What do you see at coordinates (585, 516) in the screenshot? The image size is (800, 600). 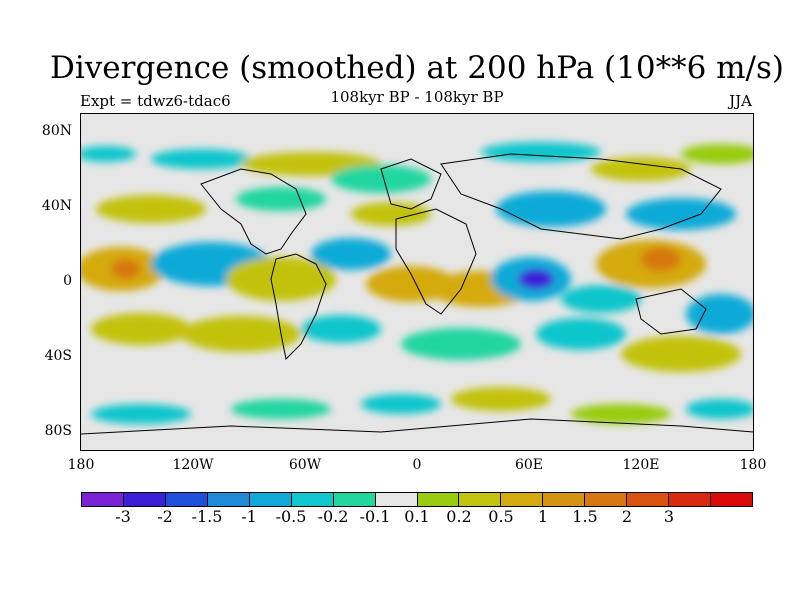 I see `colorbar-label: 1.5` at bounding box center [585, 516].